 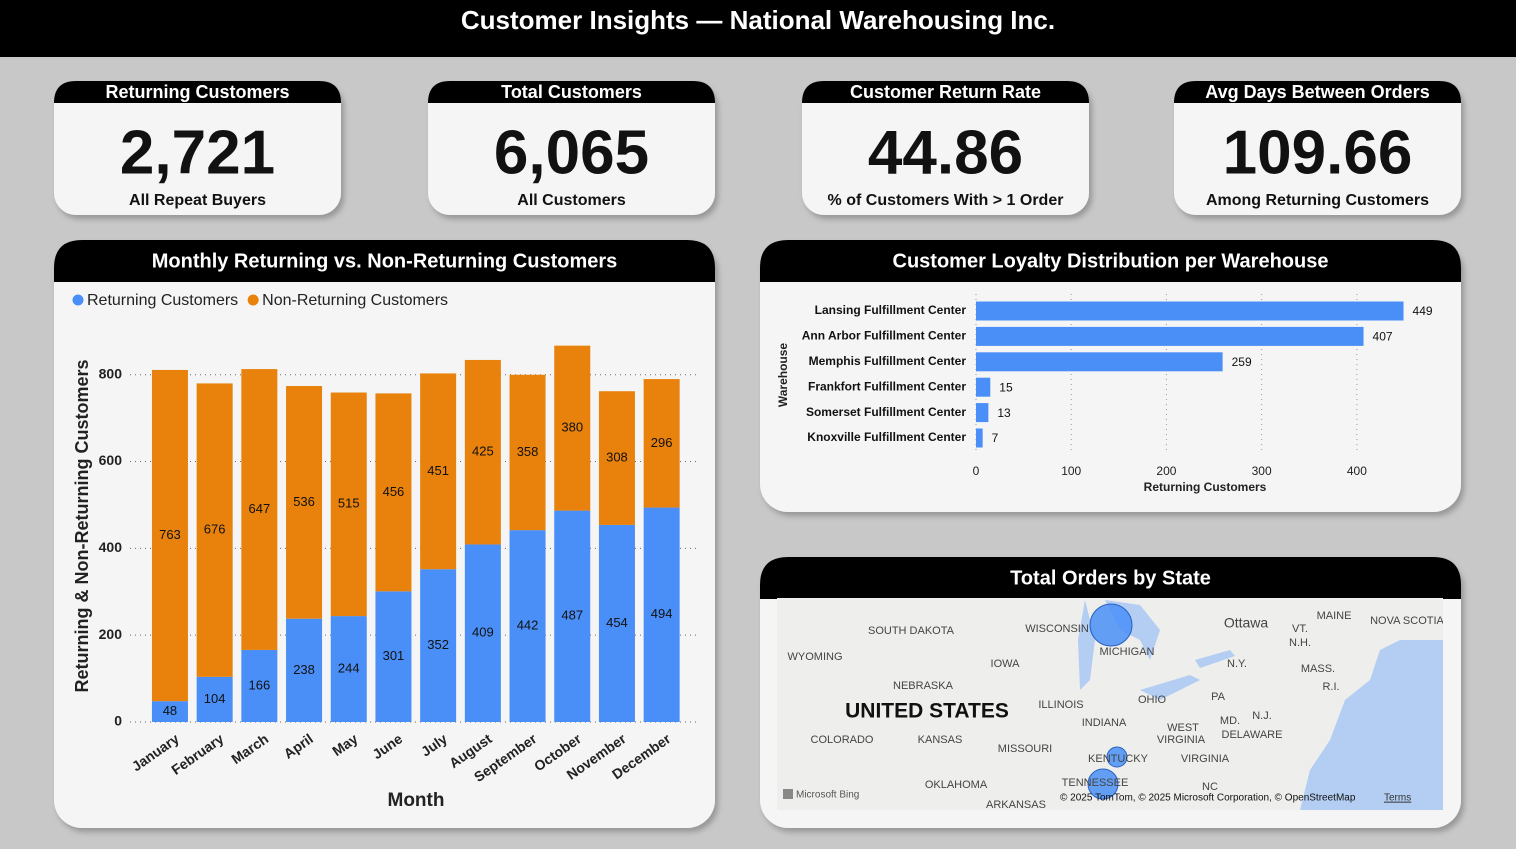 I want to click on value-label: 308, so click(x=617, y=457).